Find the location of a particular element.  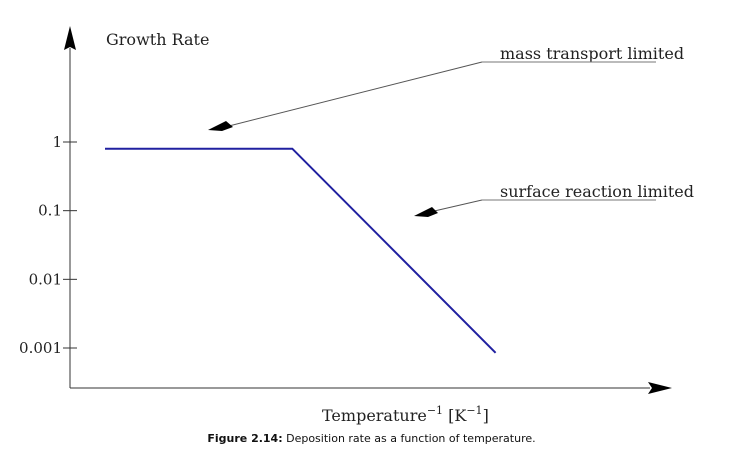

y-tick-label: 0.001 is located at coordinates (40, 348).